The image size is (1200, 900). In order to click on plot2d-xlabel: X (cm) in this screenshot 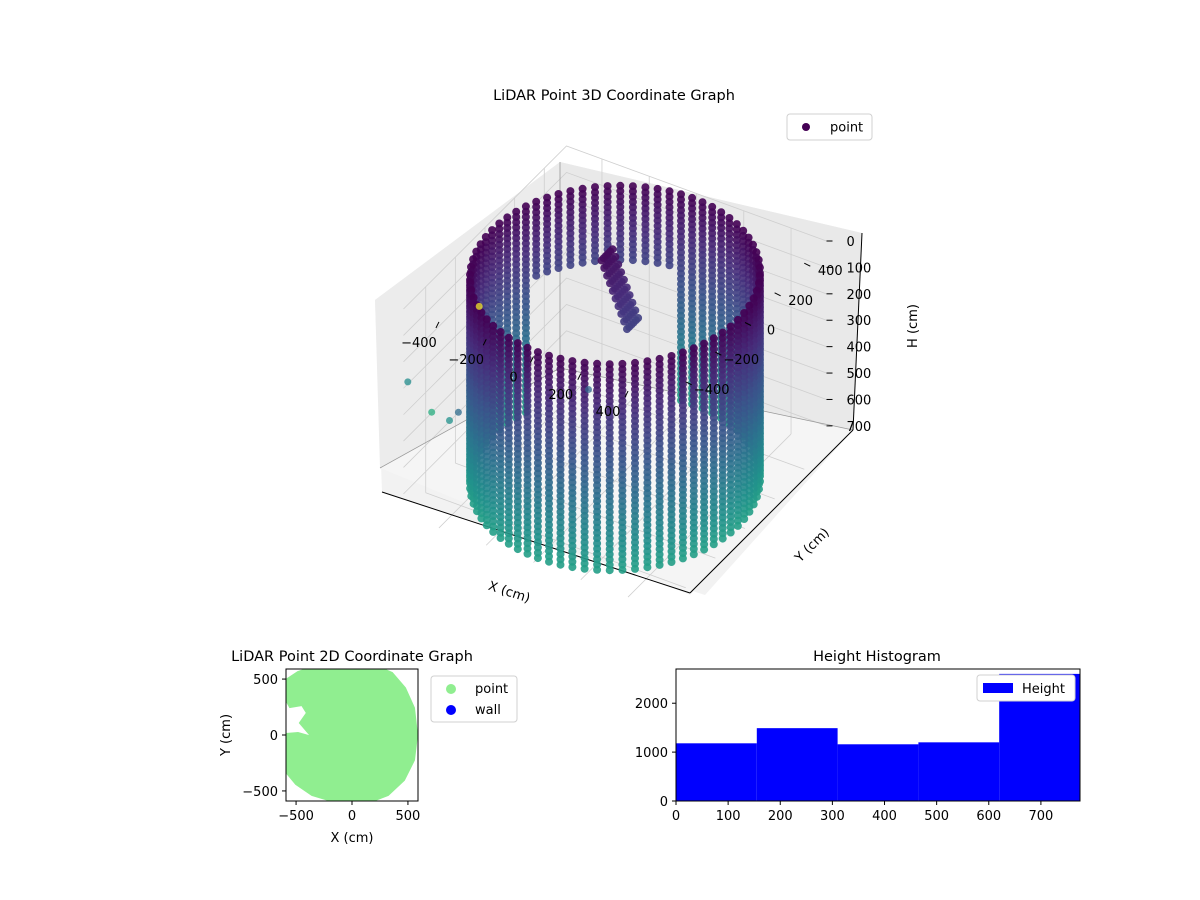, I will do `click(352, 838)`.